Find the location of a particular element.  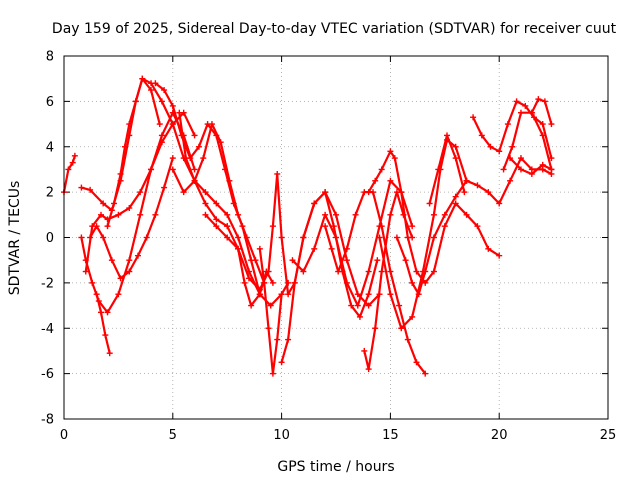

series-s19 is located at coordinates (423, 234).